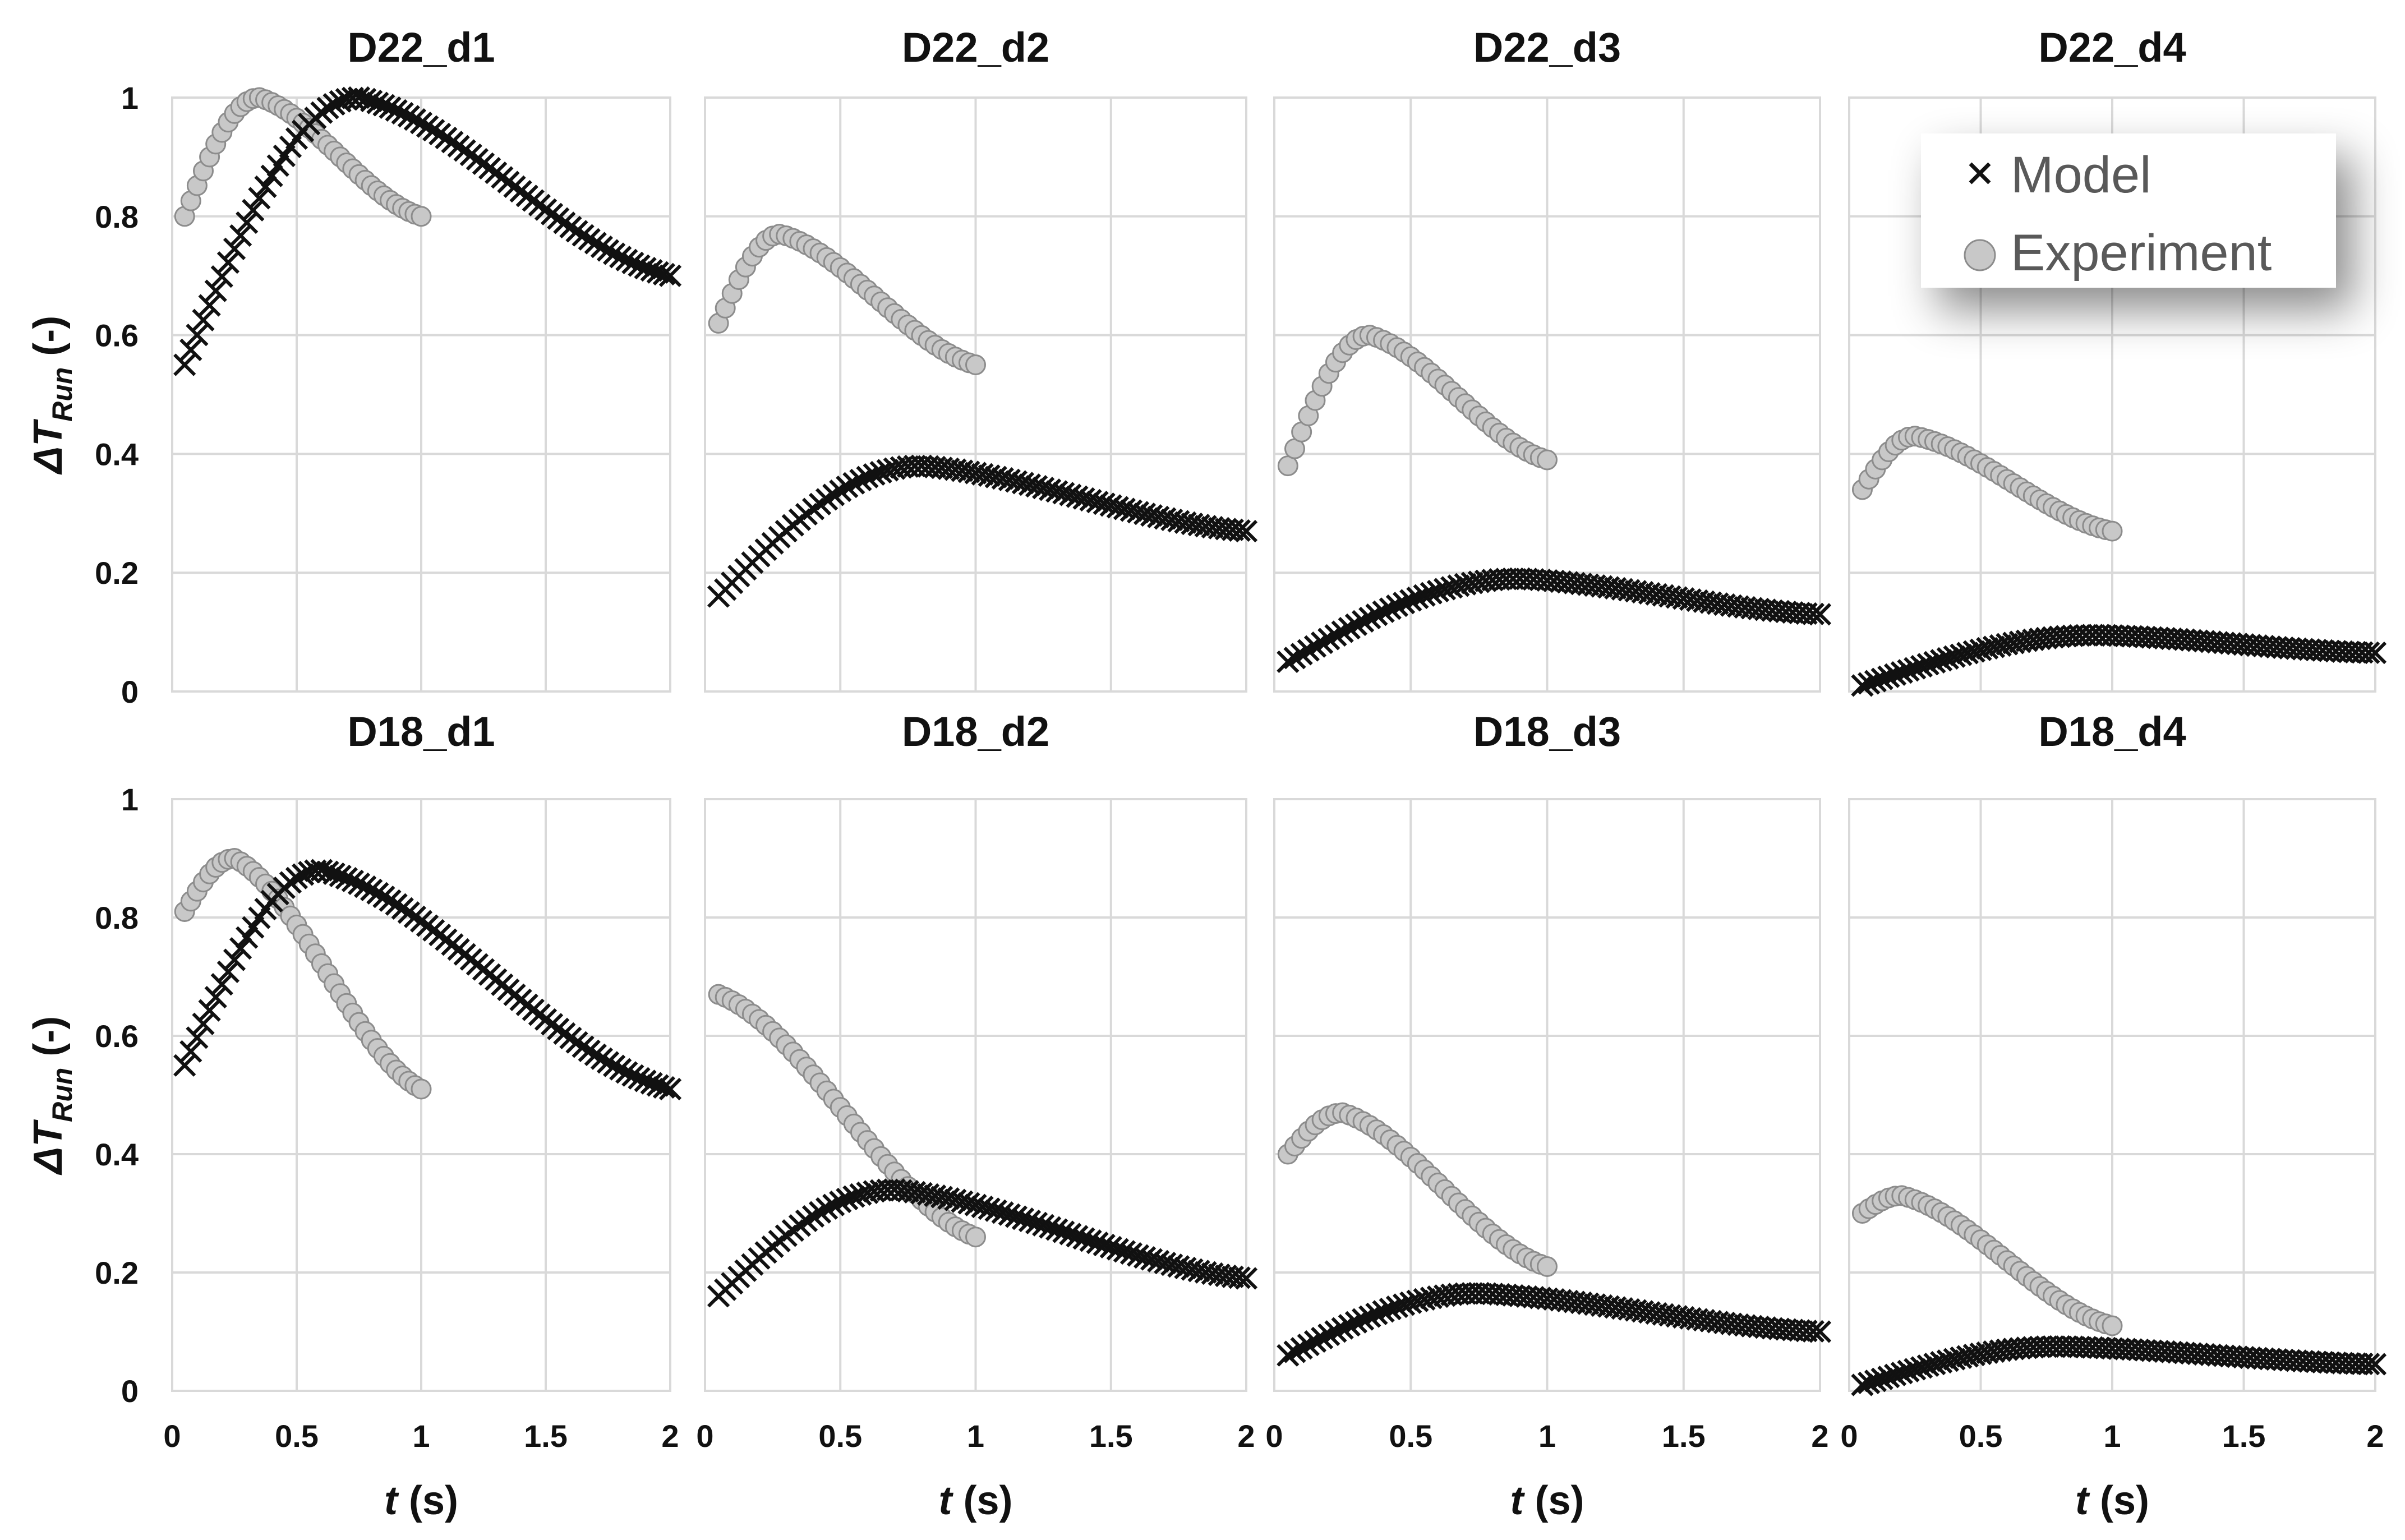 Image resolution: width=2405 pixels, height=1540 pixels. I want to click on legend: Model Experiment, so click(2129, 211).